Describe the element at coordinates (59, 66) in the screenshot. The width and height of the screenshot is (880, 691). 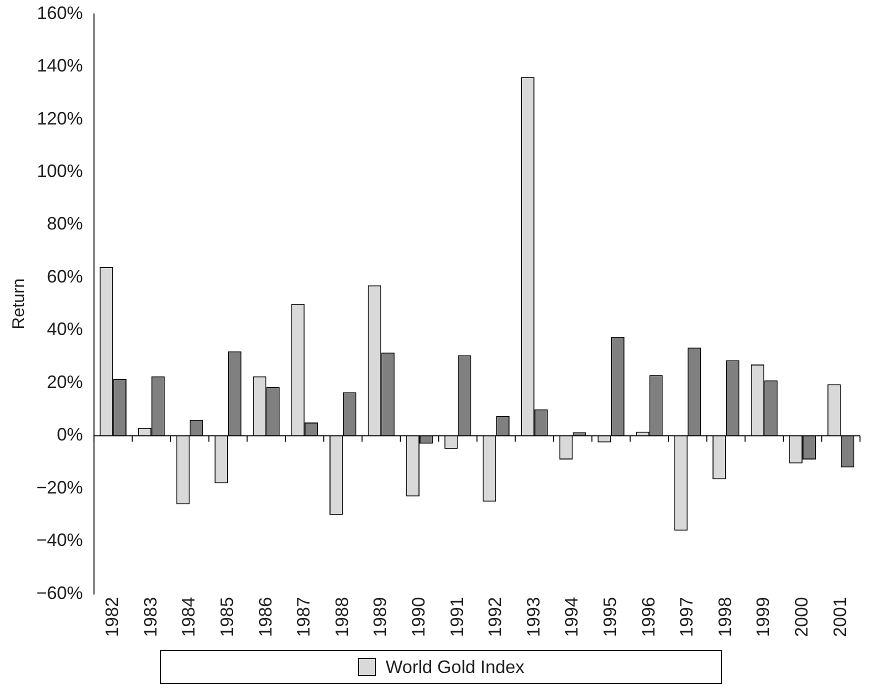
I see `y-tick-label: 140%` at that location.